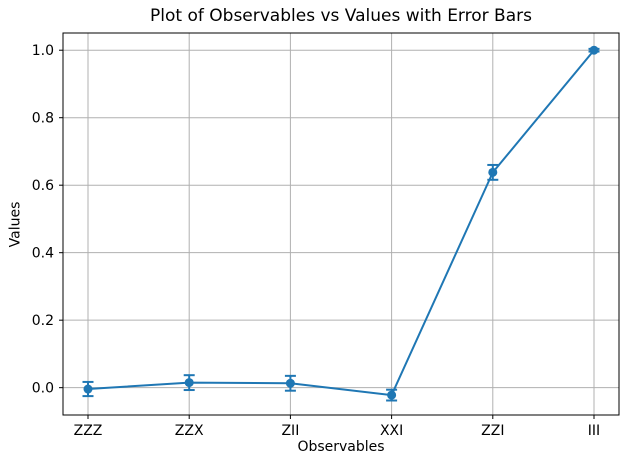 This screenshot has width=630, height=470. Describe the element at coordinates (492, 431) in the screenshot. I see `x-tick-label: ZZI` at that location.